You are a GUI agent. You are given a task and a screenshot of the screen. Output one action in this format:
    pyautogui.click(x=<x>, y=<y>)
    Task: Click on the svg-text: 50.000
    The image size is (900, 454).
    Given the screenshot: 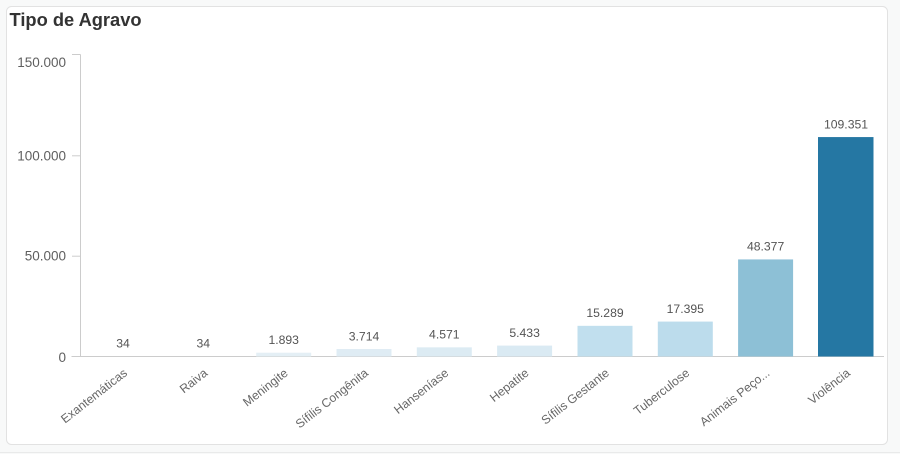 What is the action you would take?
    pyautogui.click(x=45, y=256)
    